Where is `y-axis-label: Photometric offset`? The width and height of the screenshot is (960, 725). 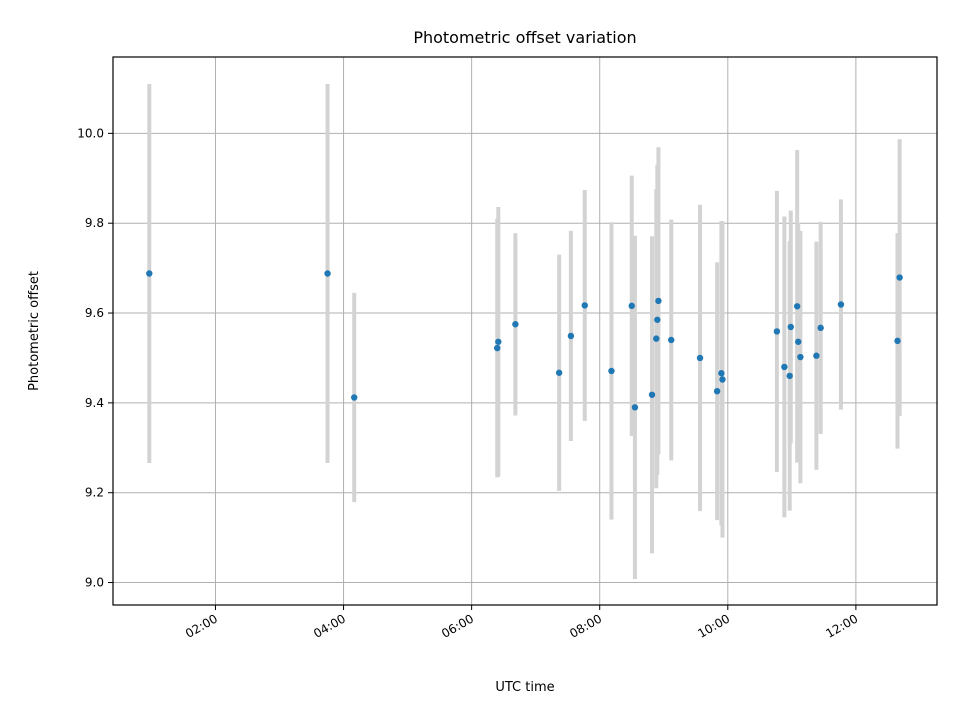 y-axis-label: Photometric offset is located at coordinates (34, 331).